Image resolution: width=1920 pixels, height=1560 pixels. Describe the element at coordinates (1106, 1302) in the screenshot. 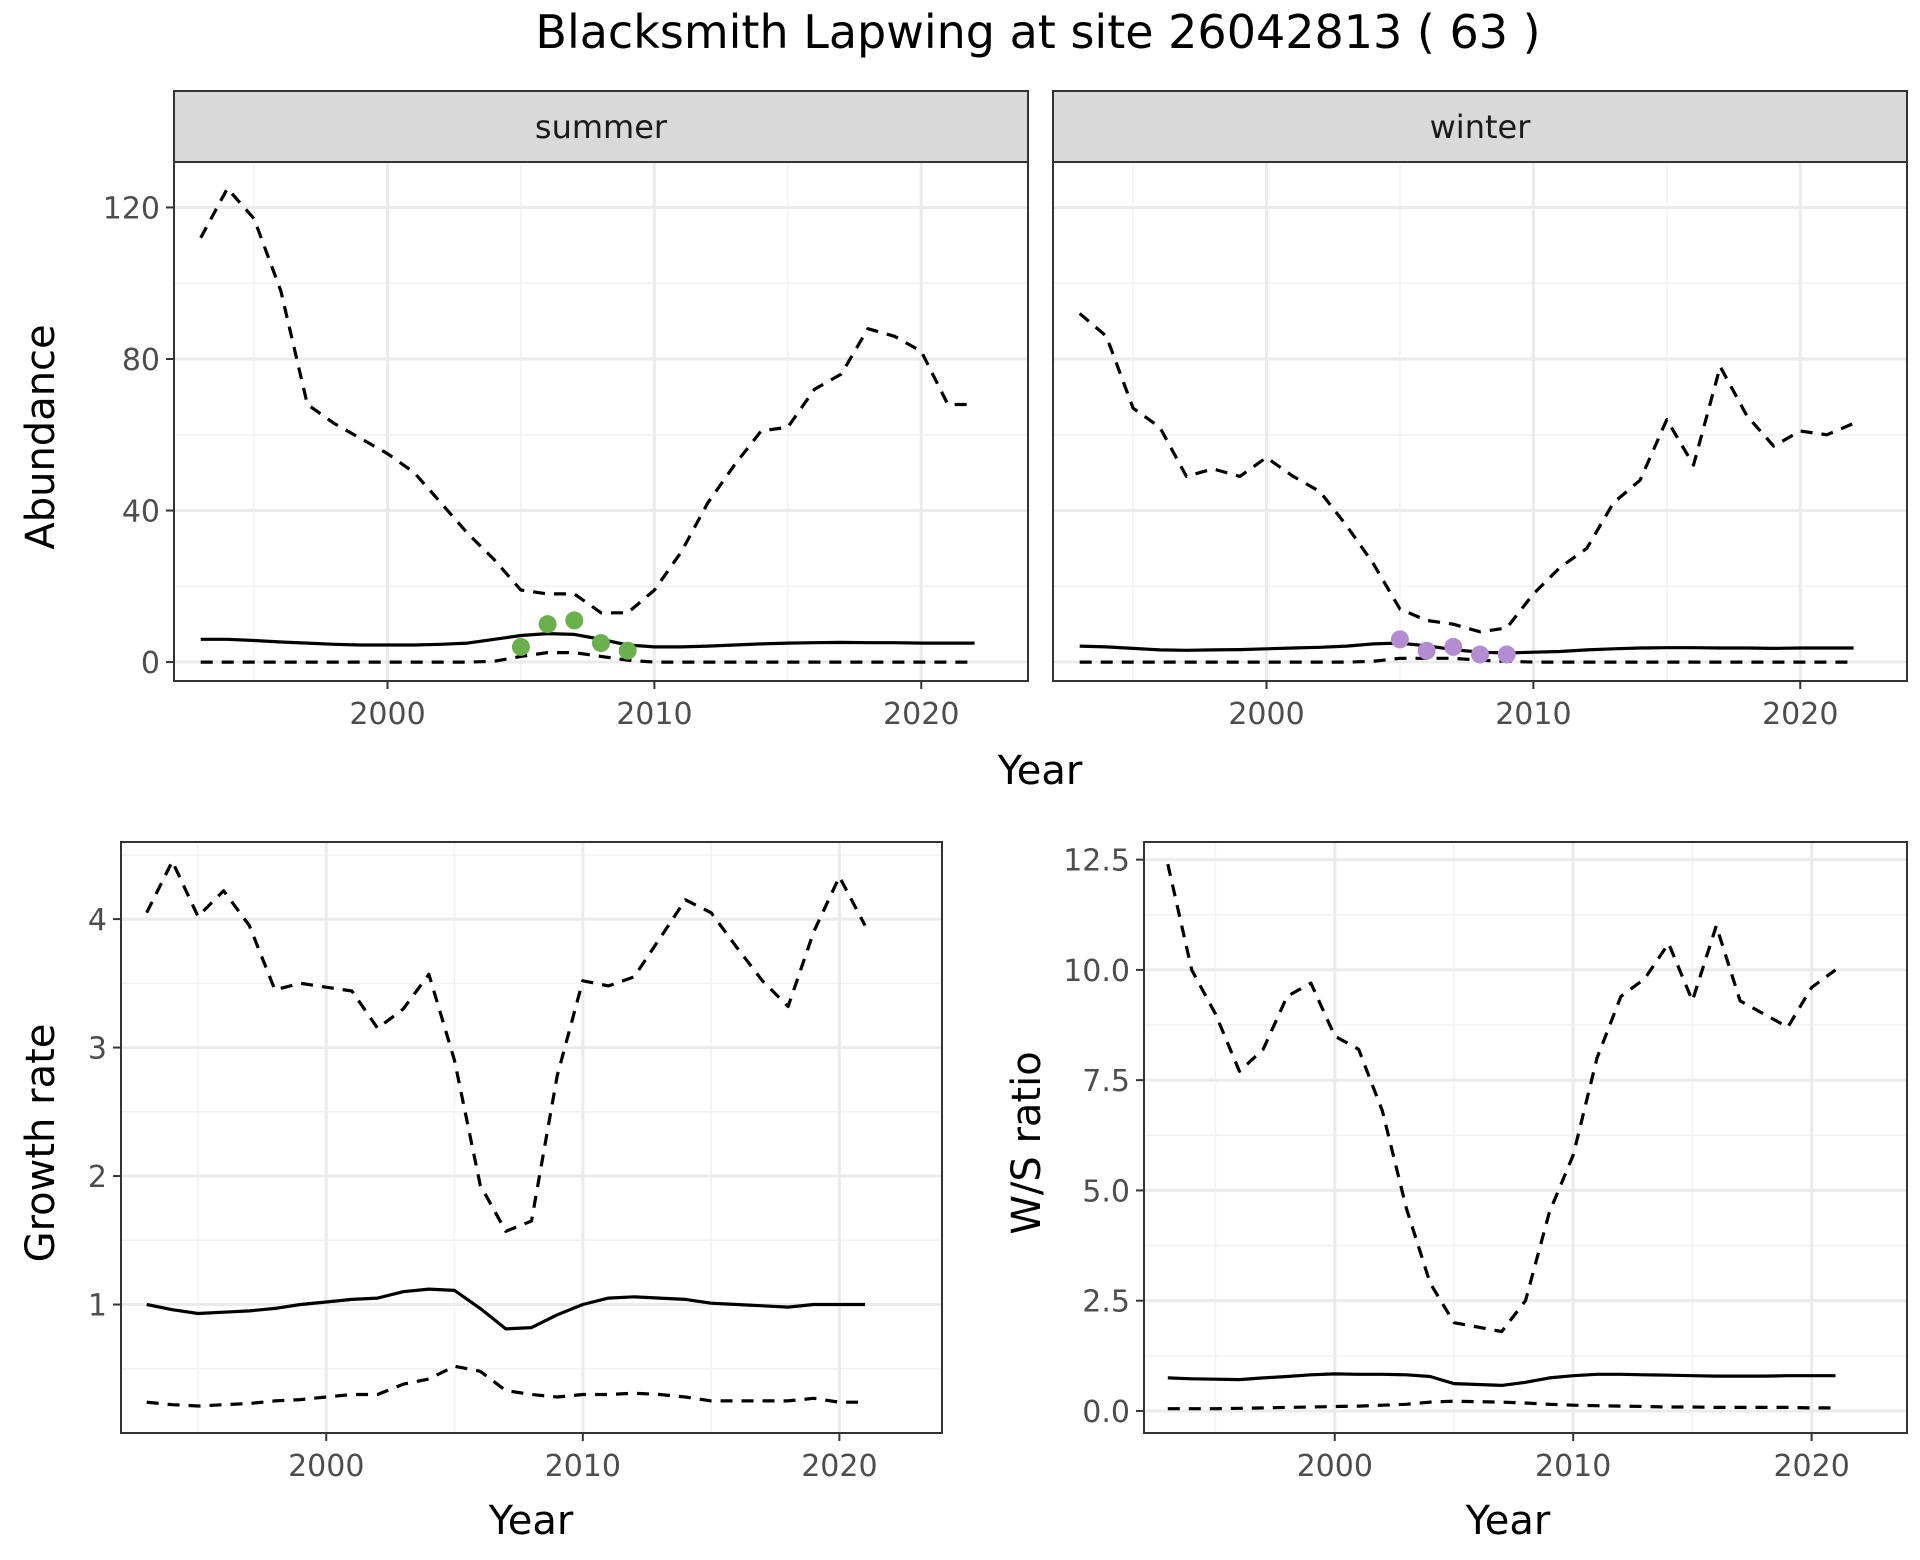

I see `y-tick-label: 2.5` at that location.